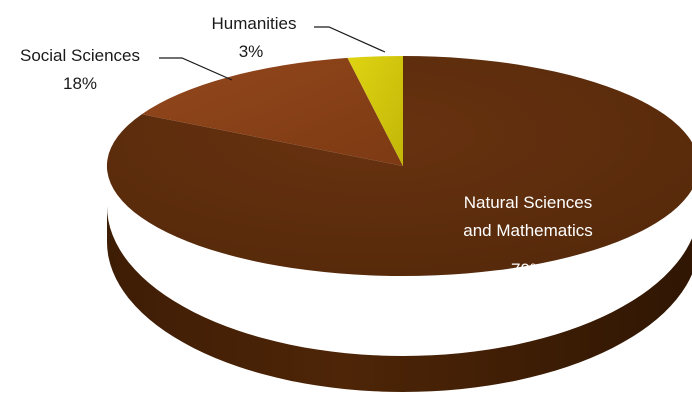 This screenshot has height=393, width=692. I want to click on pie-slice-social-sciences, so click(272, 111).